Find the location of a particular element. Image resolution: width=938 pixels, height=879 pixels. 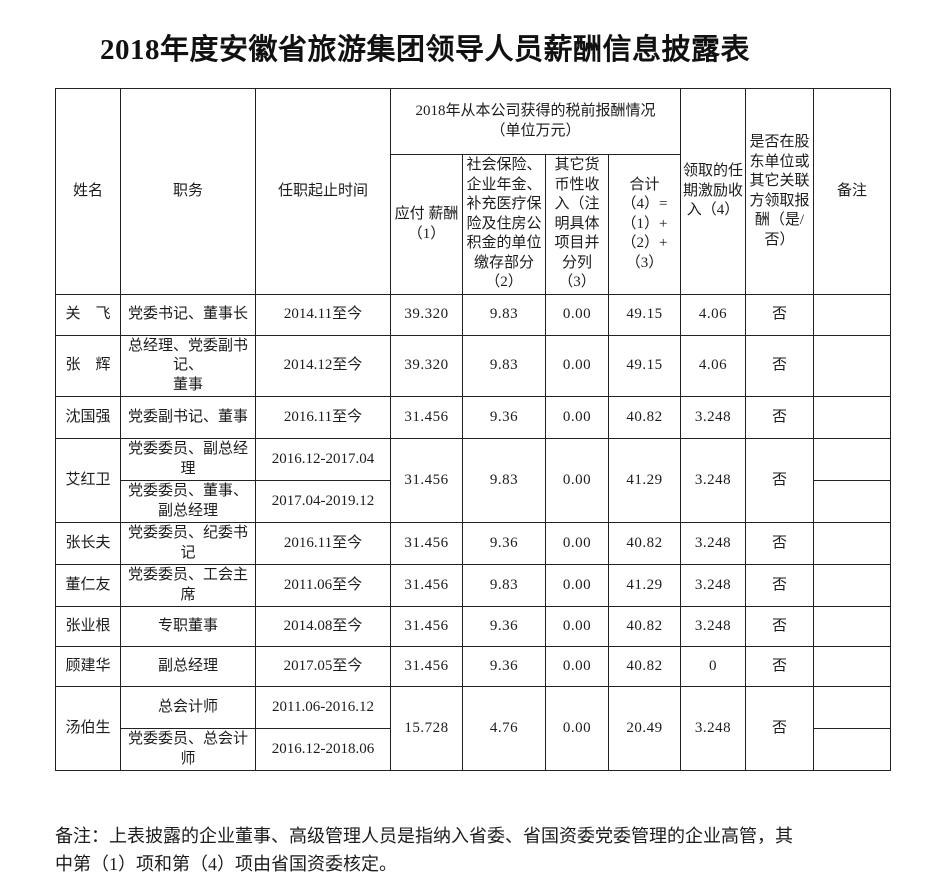

cell-name: 张业根 is located at coordinates (88, 627).